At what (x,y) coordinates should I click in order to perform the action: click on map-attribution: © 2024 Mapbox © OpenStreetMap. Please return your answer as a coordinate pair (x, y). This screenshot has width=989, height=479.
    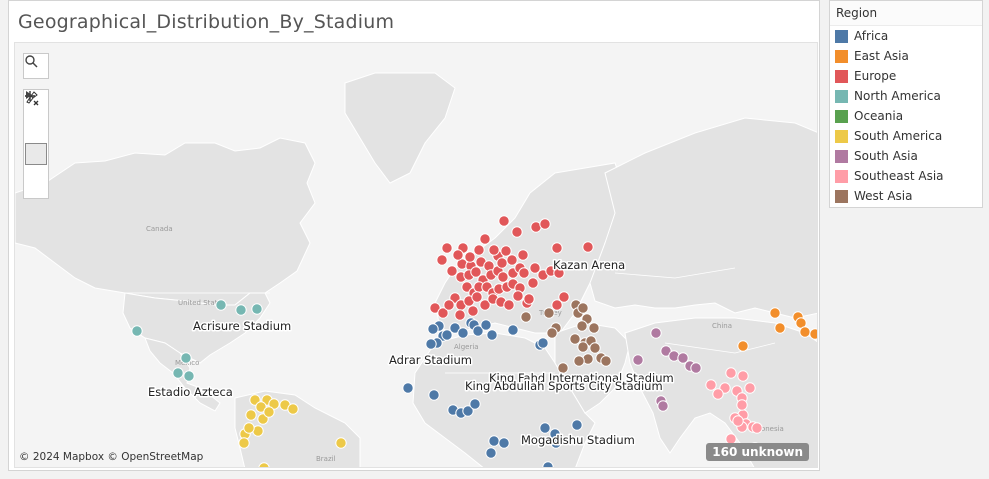
    Looking at the image, I should click on (111, 457).